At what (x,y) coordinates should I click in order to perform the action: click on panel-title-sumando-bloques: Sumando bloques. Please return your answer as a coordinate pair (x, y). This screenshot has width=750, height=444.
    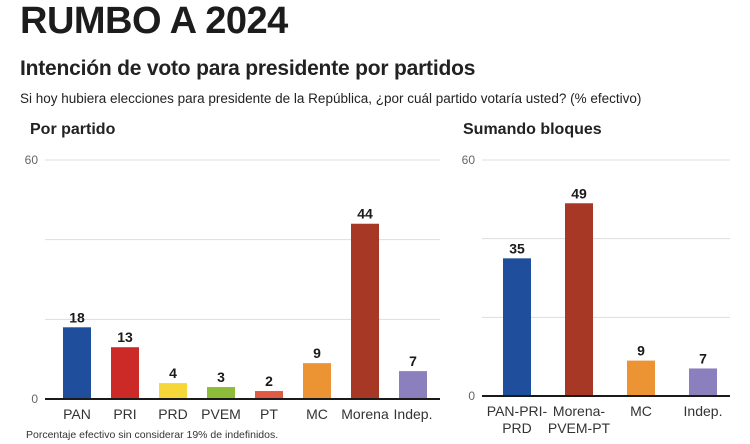
    Looking at the image, I should click on (532, 129).